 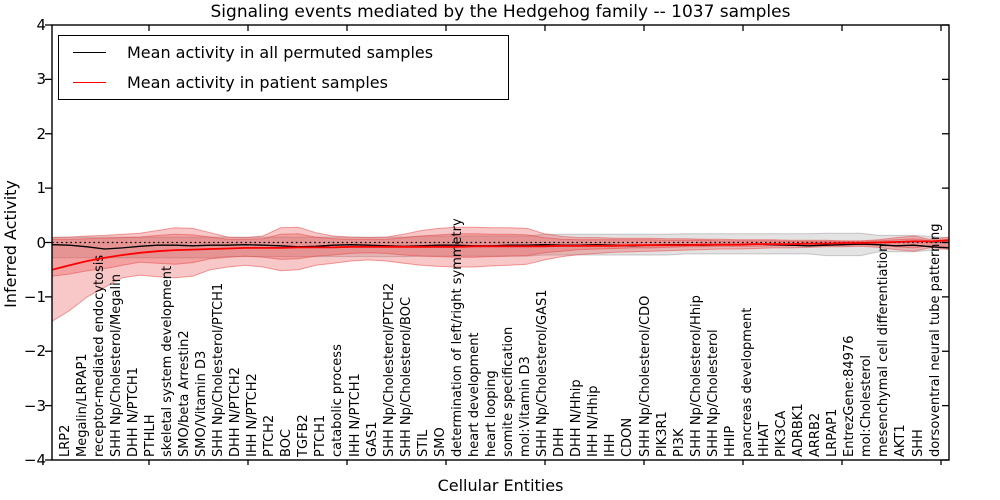 What do you see at coordinates (34, 296) in the screenshot?
I see `y-tick-label: −1` at bounding box center [34, 296].